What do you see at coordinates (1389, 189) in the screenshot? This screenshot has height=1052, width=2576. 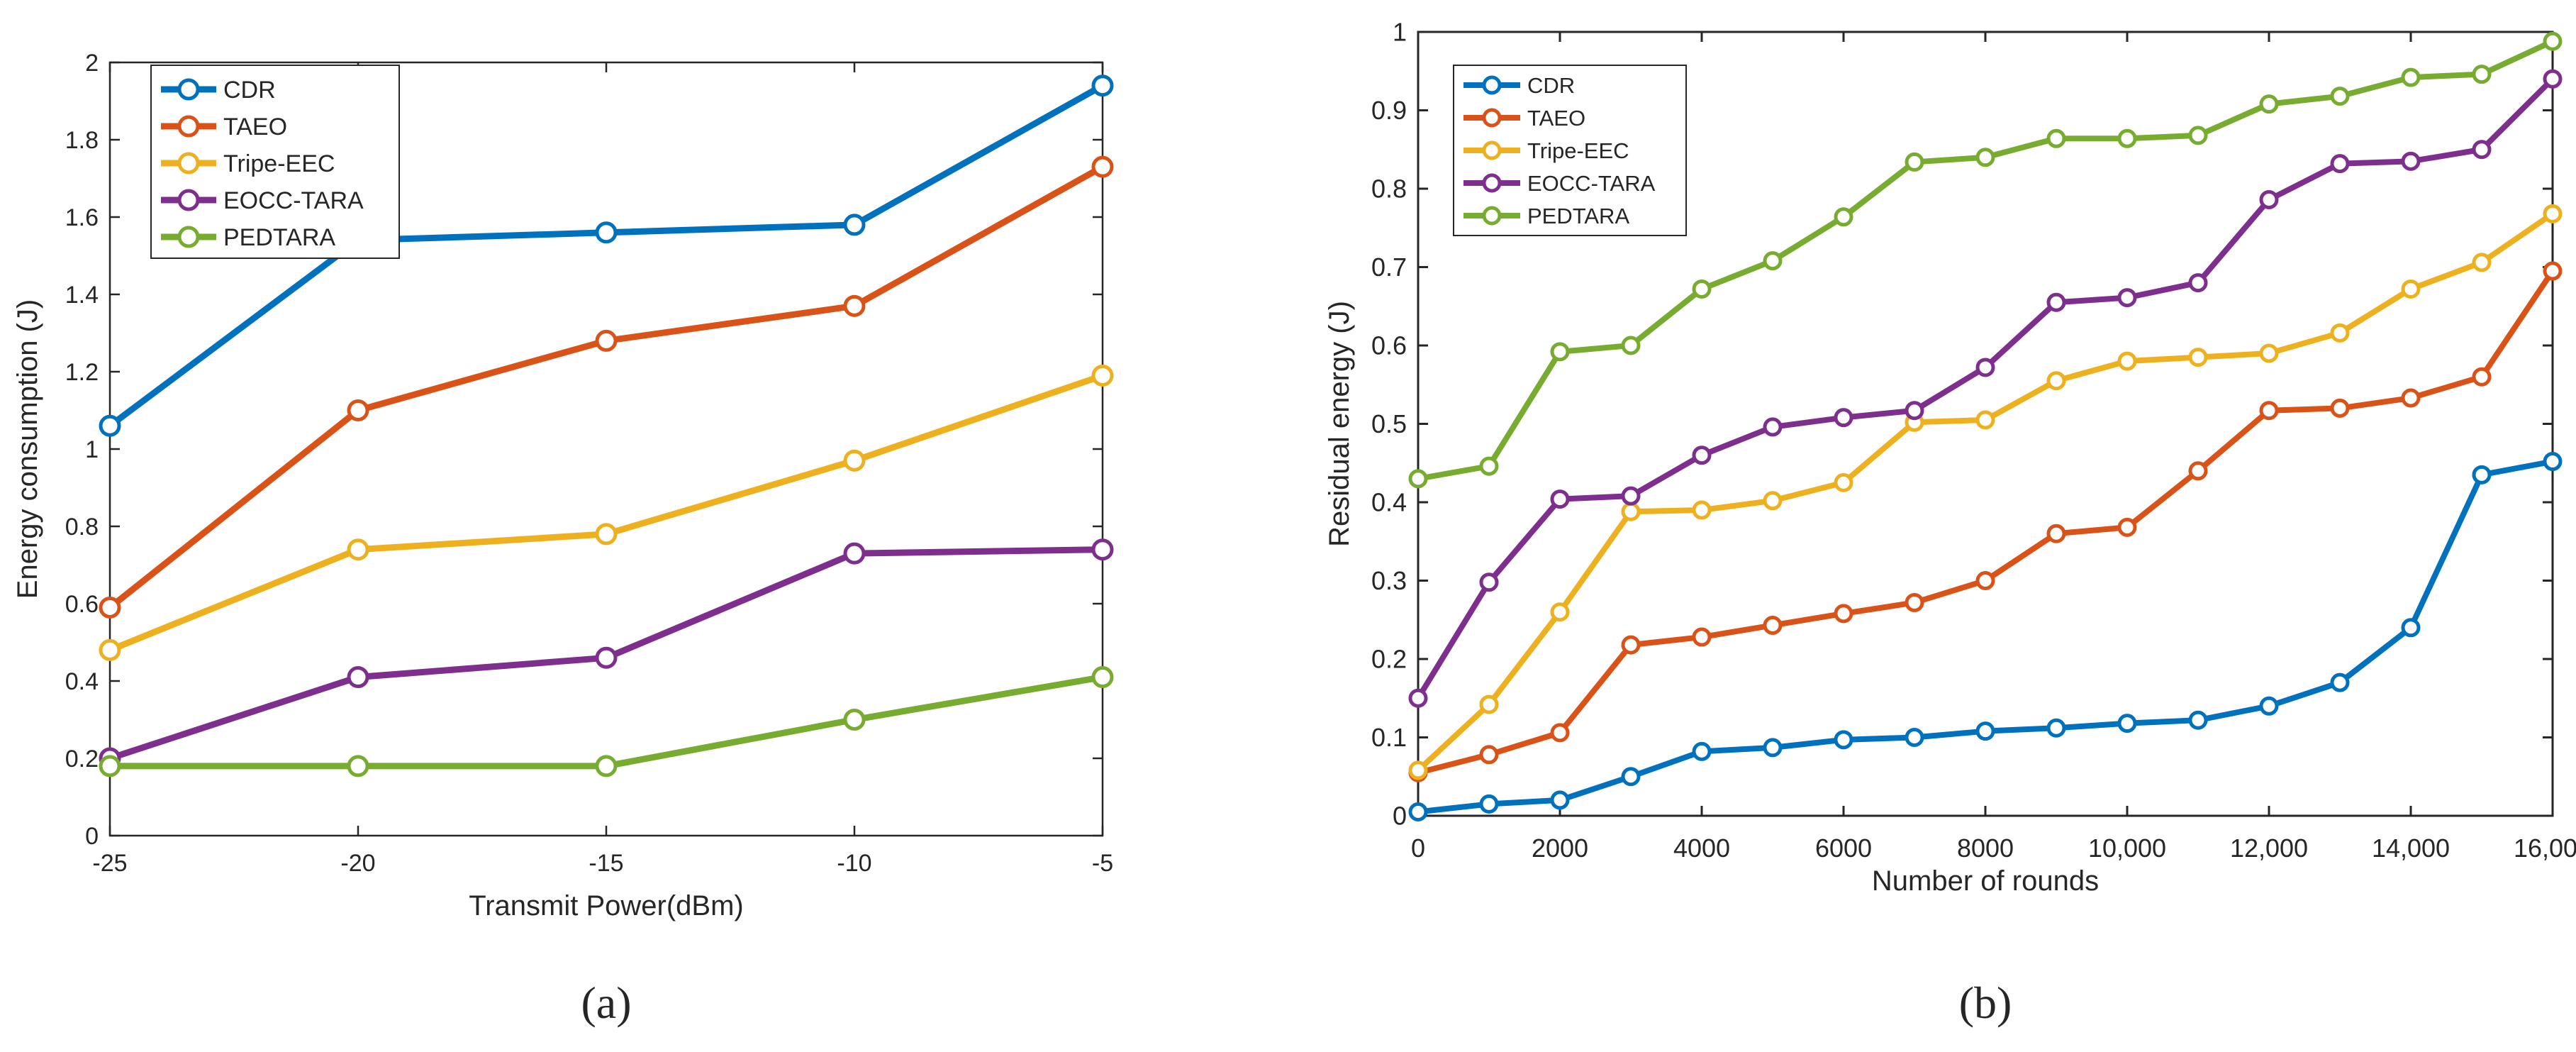 I see `y-tick-label: 0.8` at bounding box center [1389, 189].